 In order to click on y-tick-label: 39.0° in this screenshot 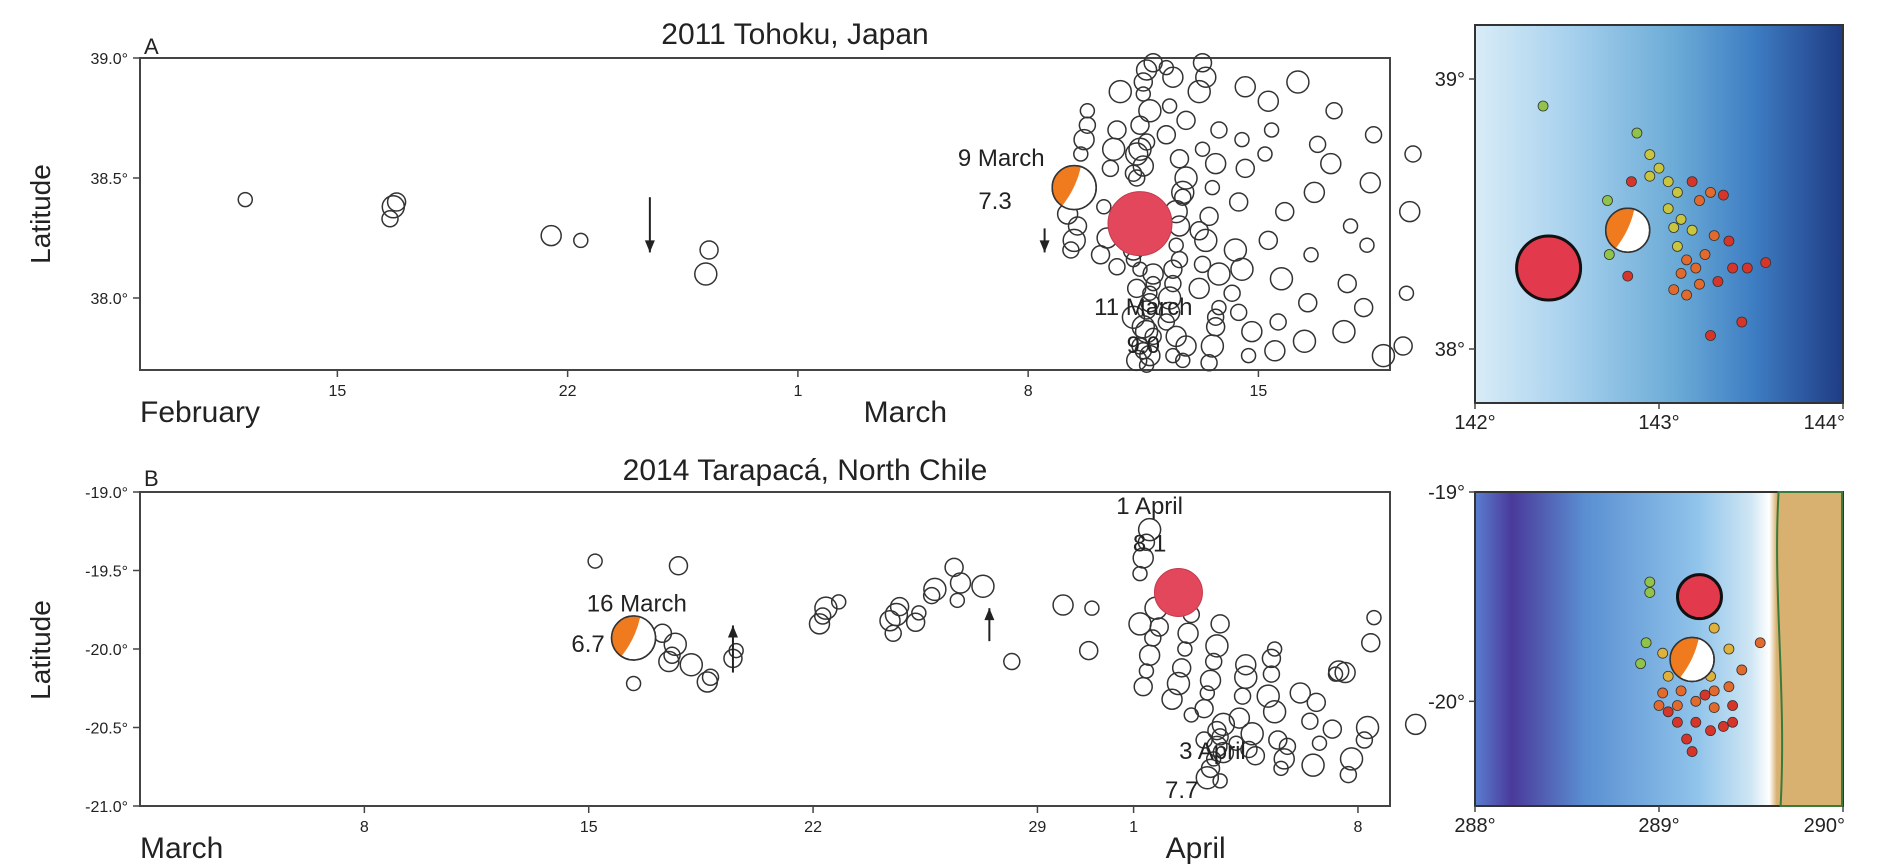, I will do `click(109, 59)`.